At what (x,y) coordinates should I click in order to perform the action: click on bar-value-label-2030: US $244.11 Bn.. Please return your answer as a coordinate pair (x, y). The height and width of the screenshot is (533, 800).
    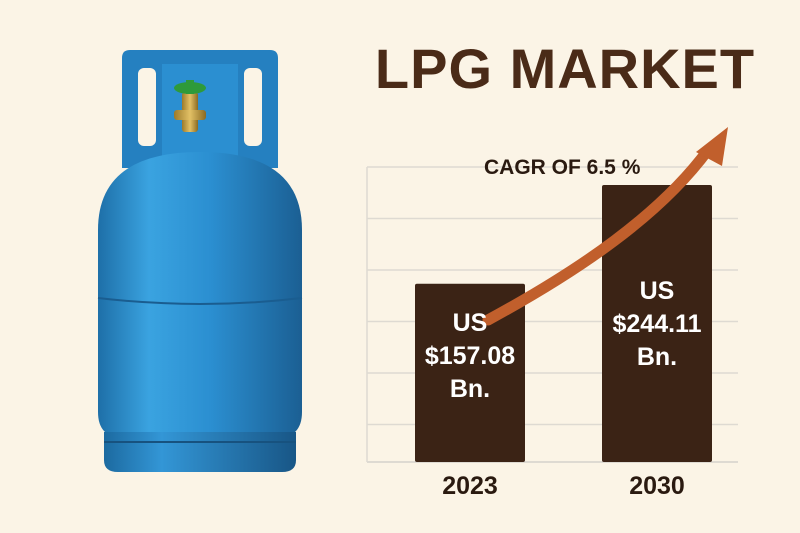
    Looking at the image, I should click on (657, 324).